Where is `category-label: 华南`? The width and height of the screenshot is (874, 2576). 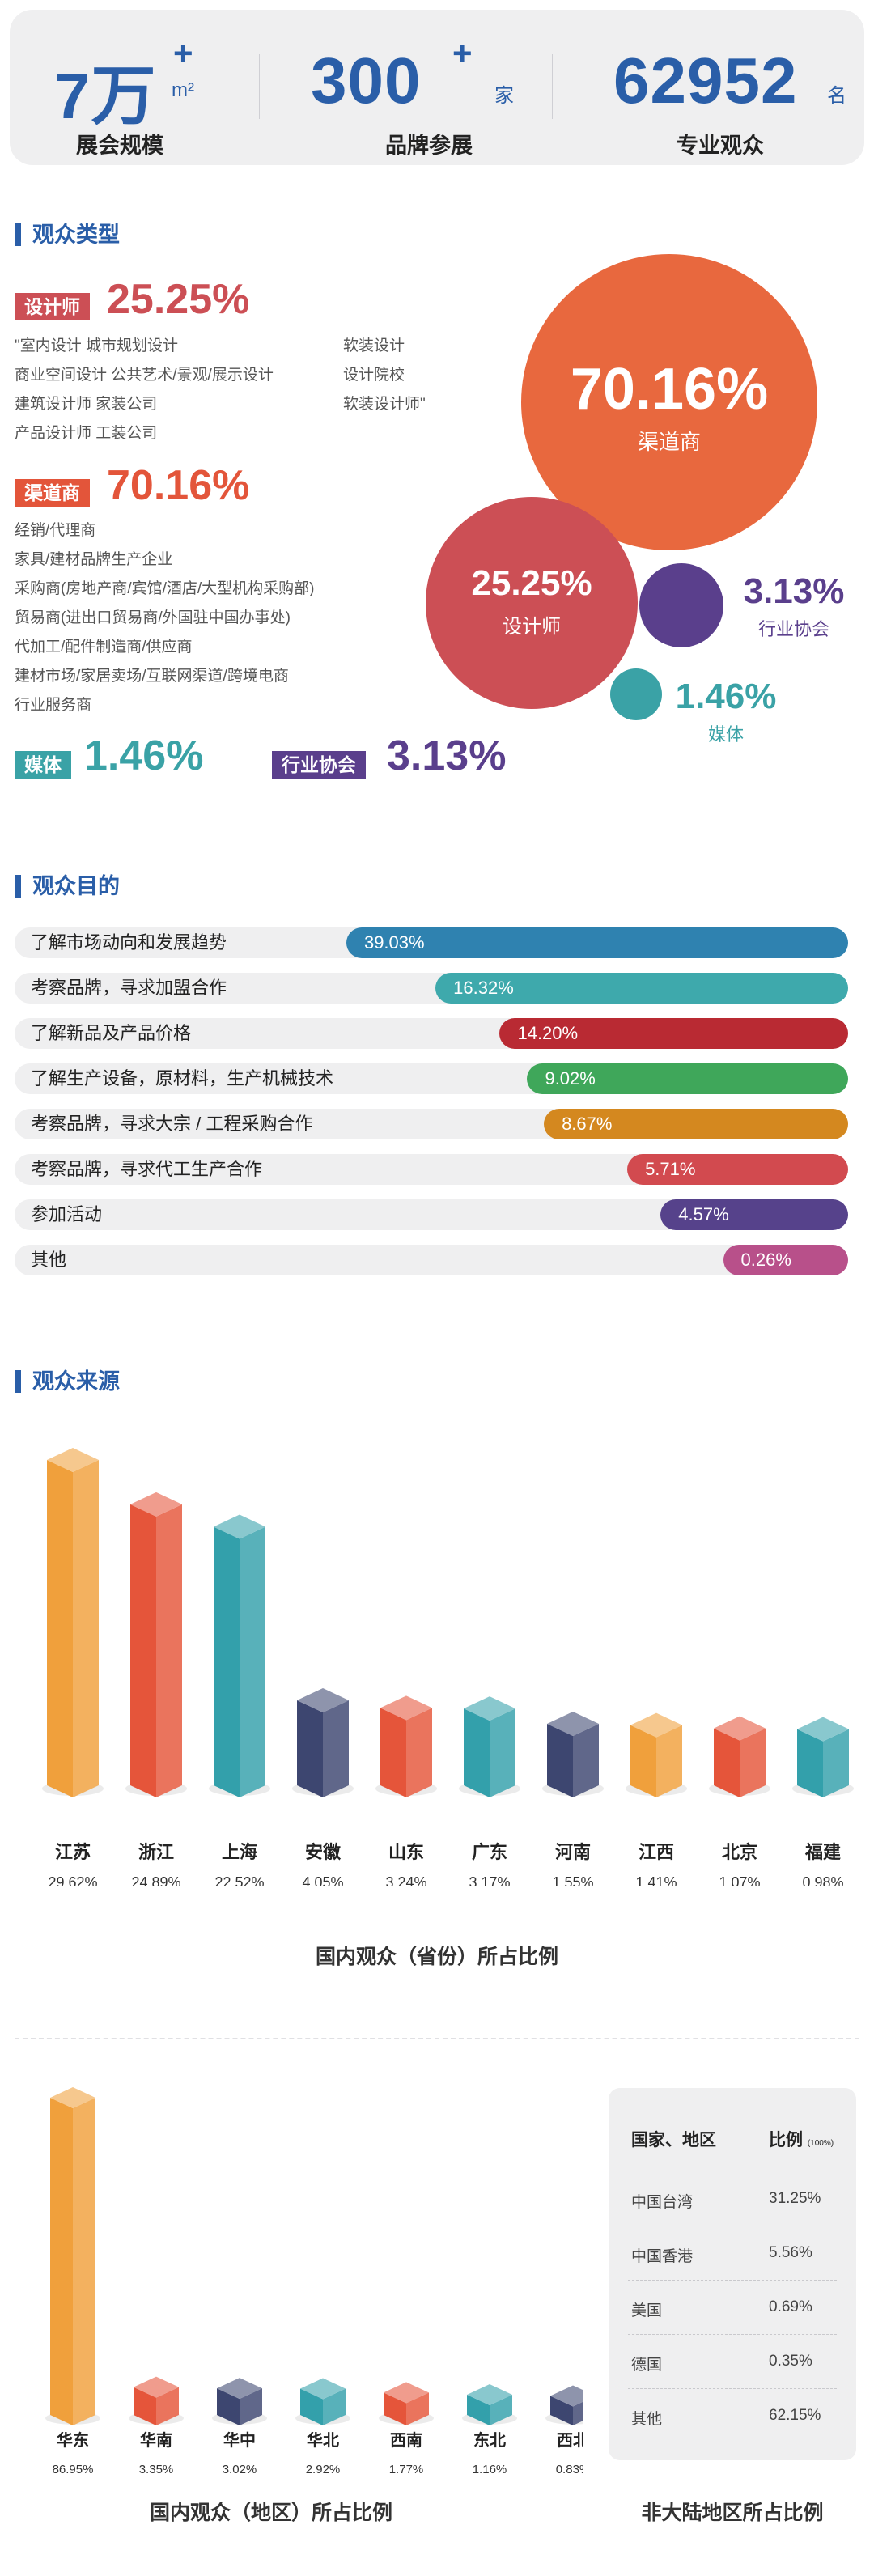 category-label: 华南 is located at coordinates (156, 2440).